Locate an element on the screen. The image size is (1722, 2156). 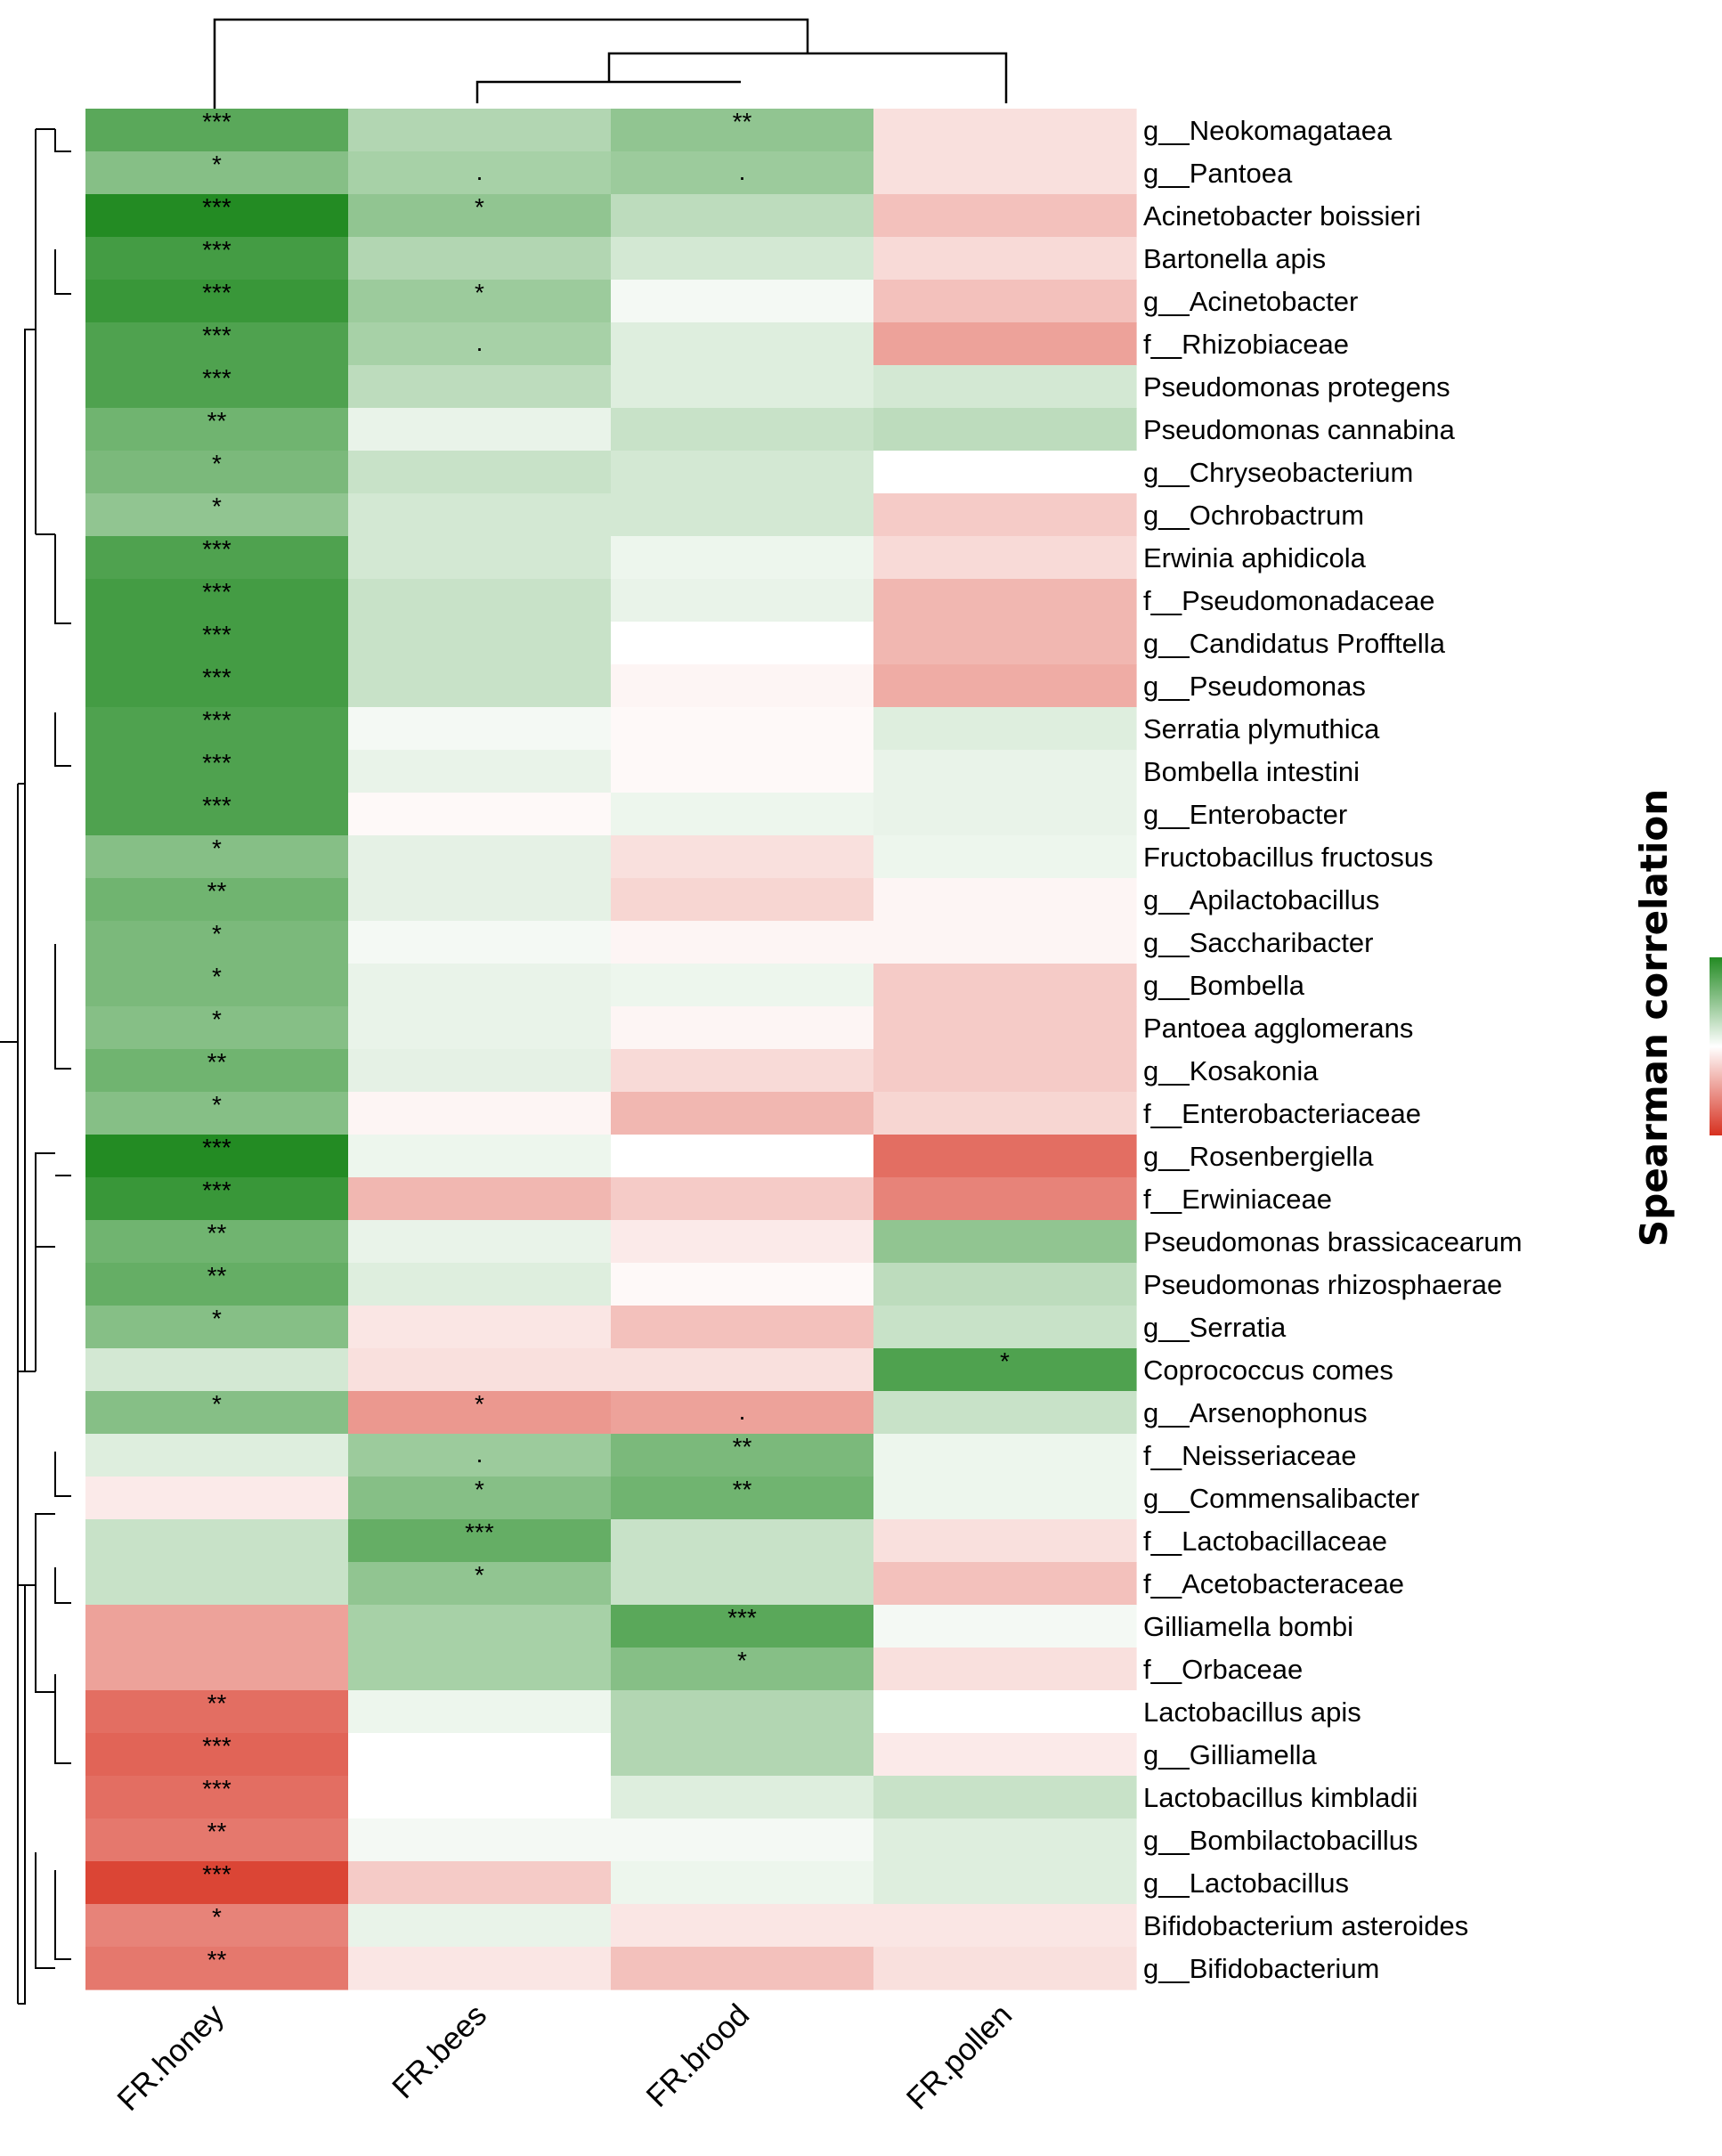
row-label: g__Pantoea is located at coordinates (1218, 173).